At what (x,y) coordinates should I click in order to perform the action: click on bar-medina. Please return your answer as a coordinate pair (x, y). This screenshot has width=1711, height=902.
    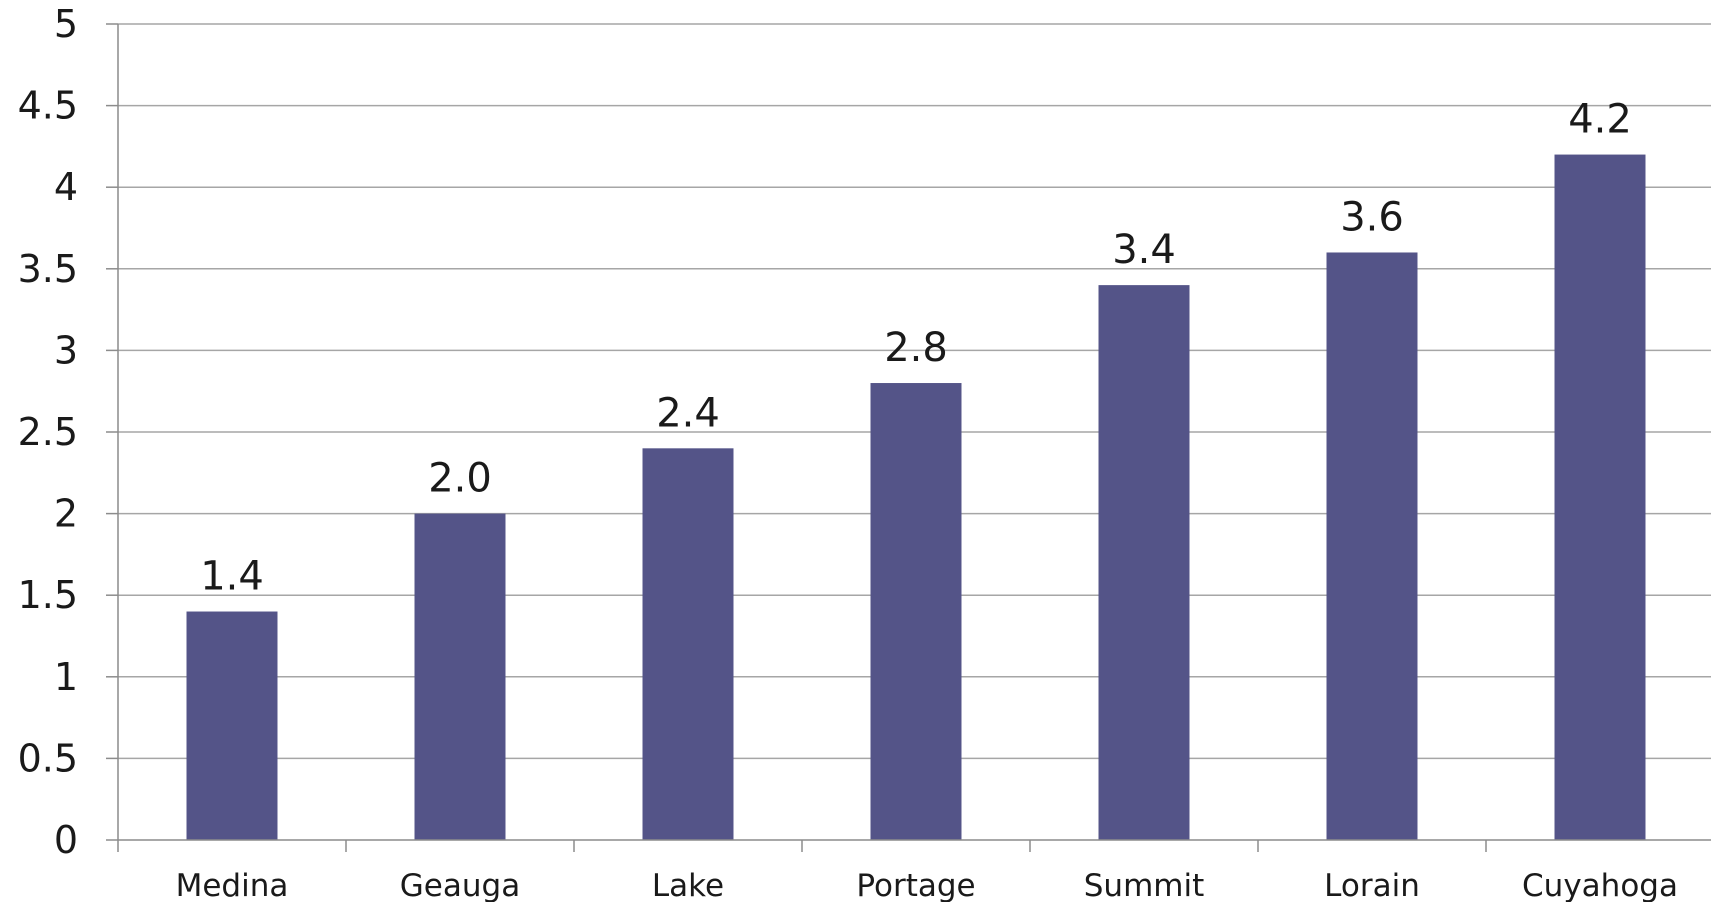
    Looking at the image, I should click on (232, 725).